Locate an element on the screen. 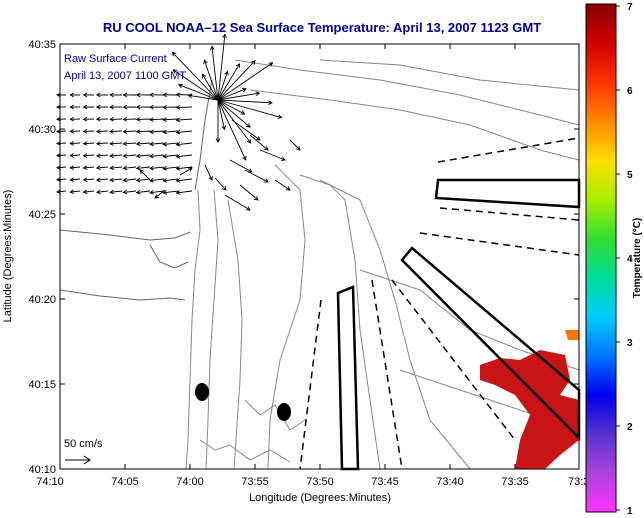 Image resolution: width=644 pixels, height=518 pixels. coastline is located at coordinates (136, 190).